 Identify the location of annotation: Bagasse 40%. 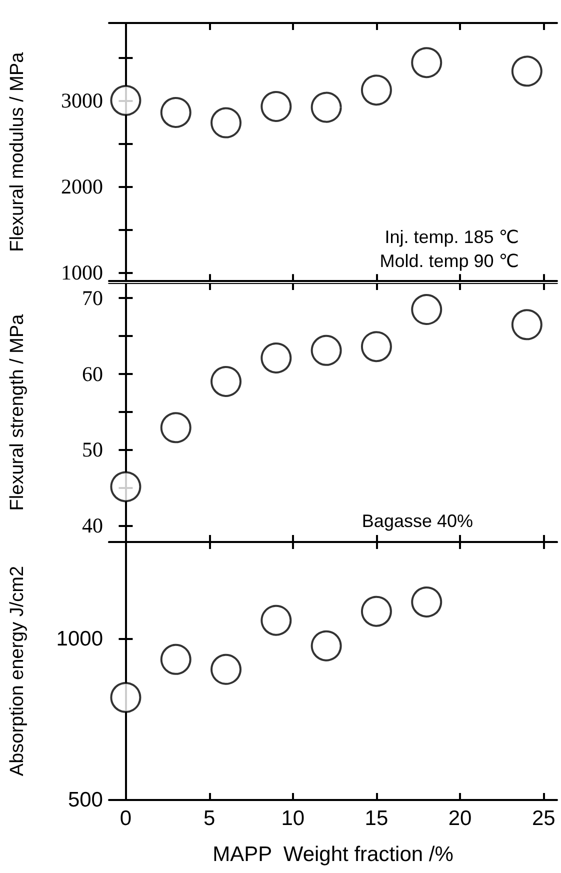
(417, 521).